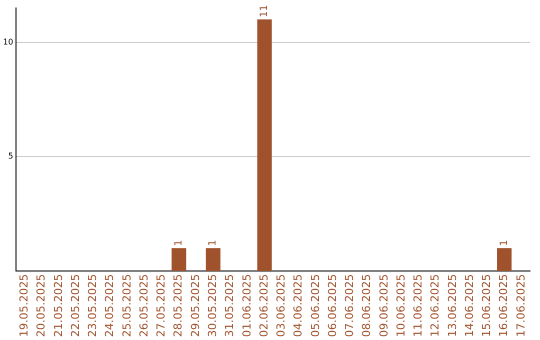 The height and width of the screenshot is (340, 540). I want to click on x-tick-label: 23.05.2025, so click(93, 306).